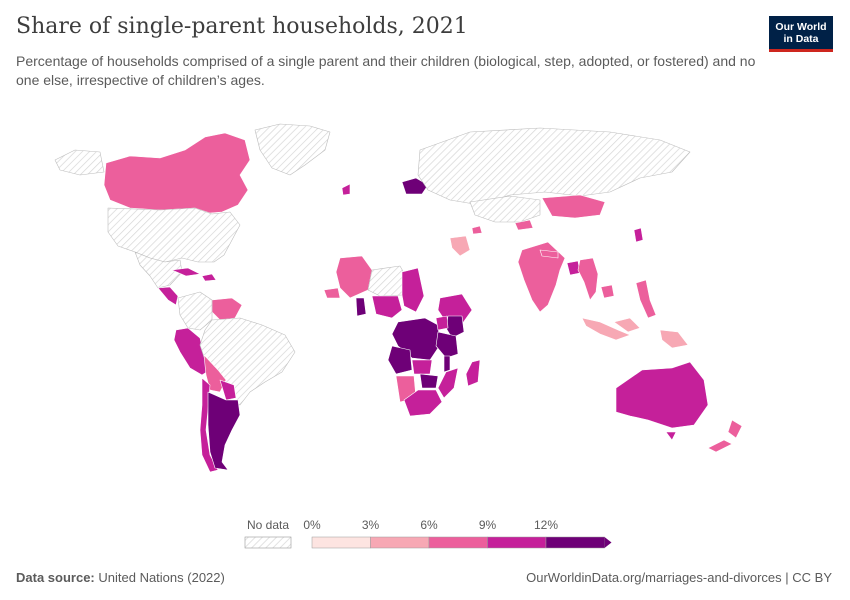  I want to click on country-cuba, so click(186, 272).